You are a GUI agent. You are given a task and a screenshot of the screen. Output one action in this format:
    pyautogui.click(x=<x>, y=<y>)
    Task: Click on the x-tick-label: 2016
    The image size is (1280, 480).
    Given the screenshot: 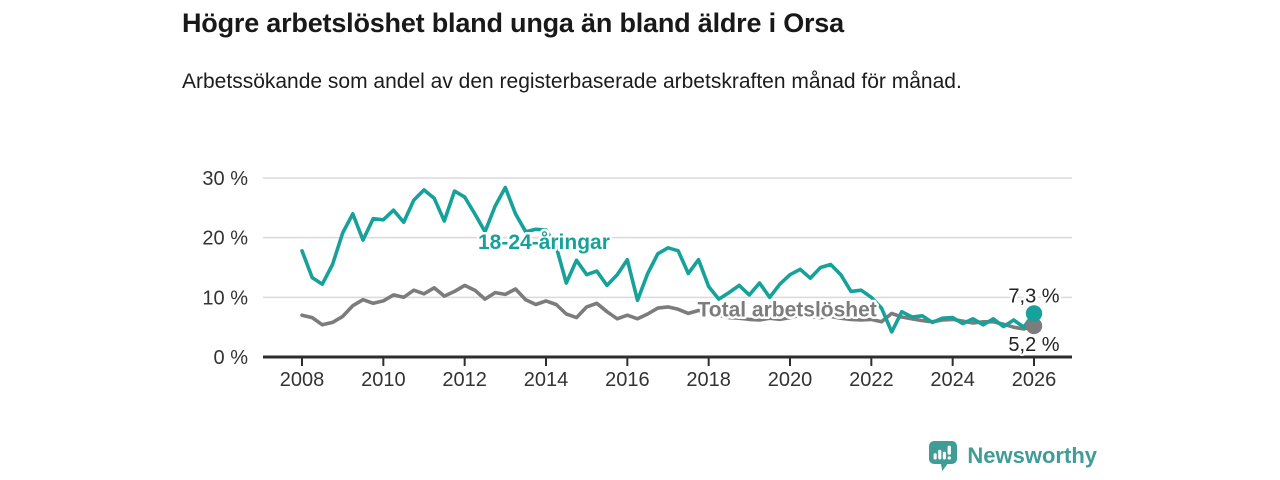 What is the action you would take?
    pyautogui.click(x=627, y=380)
    